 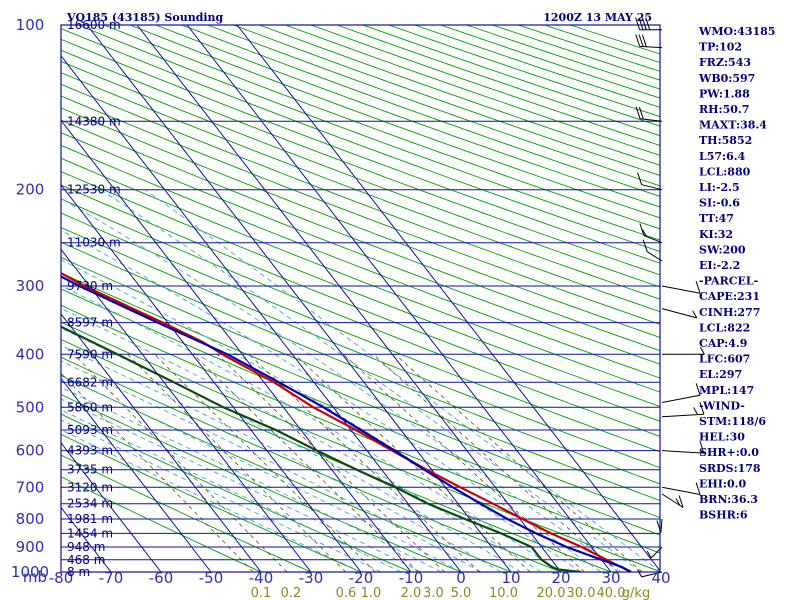 What do you see at coordinates (730, 468) in the screenshot?
I see `sounding-index: SRDS:178` at bounding box center [730, 468].